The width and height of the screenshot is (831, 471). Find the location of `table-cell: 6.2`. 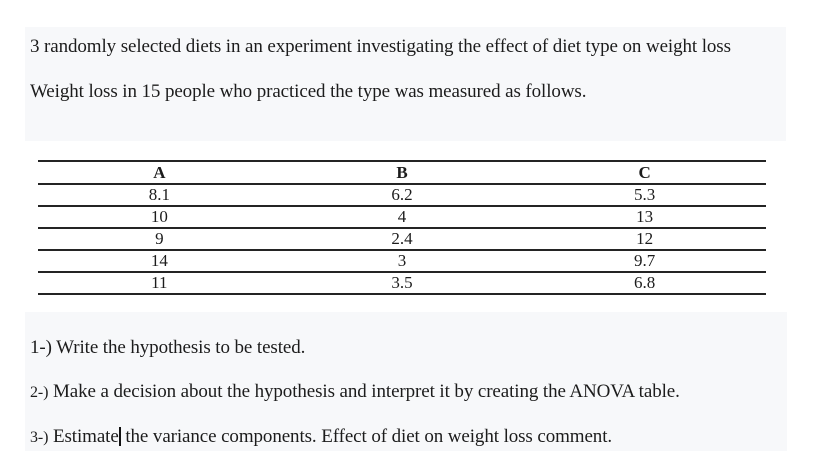

table-cell: 6.2 is located at coordinates (402, 195).